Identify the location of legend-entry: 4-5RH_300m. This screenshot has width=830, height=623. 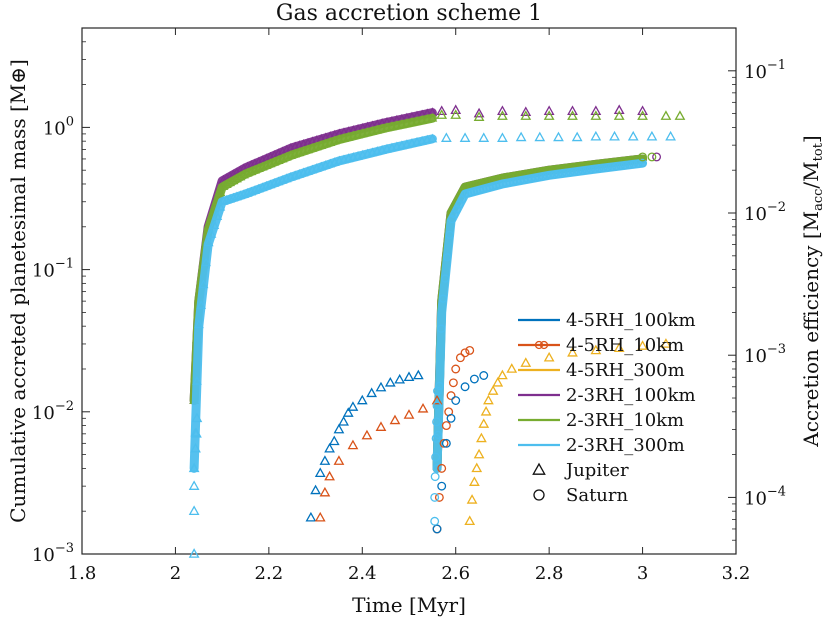
(601, 370).